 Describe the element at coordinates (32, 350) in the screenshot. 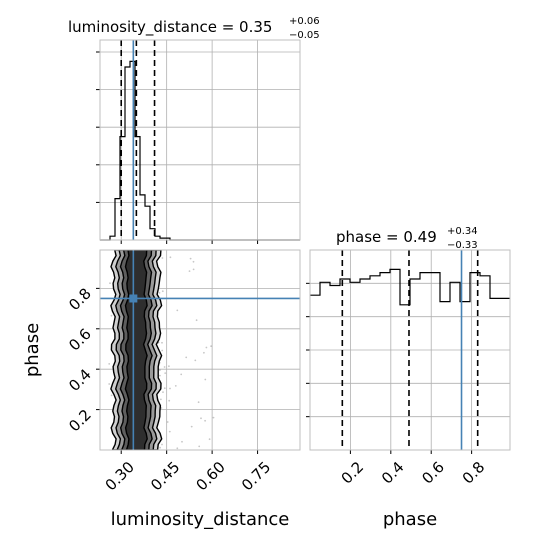

I see `y-axis-label-phase: phase` at that location.